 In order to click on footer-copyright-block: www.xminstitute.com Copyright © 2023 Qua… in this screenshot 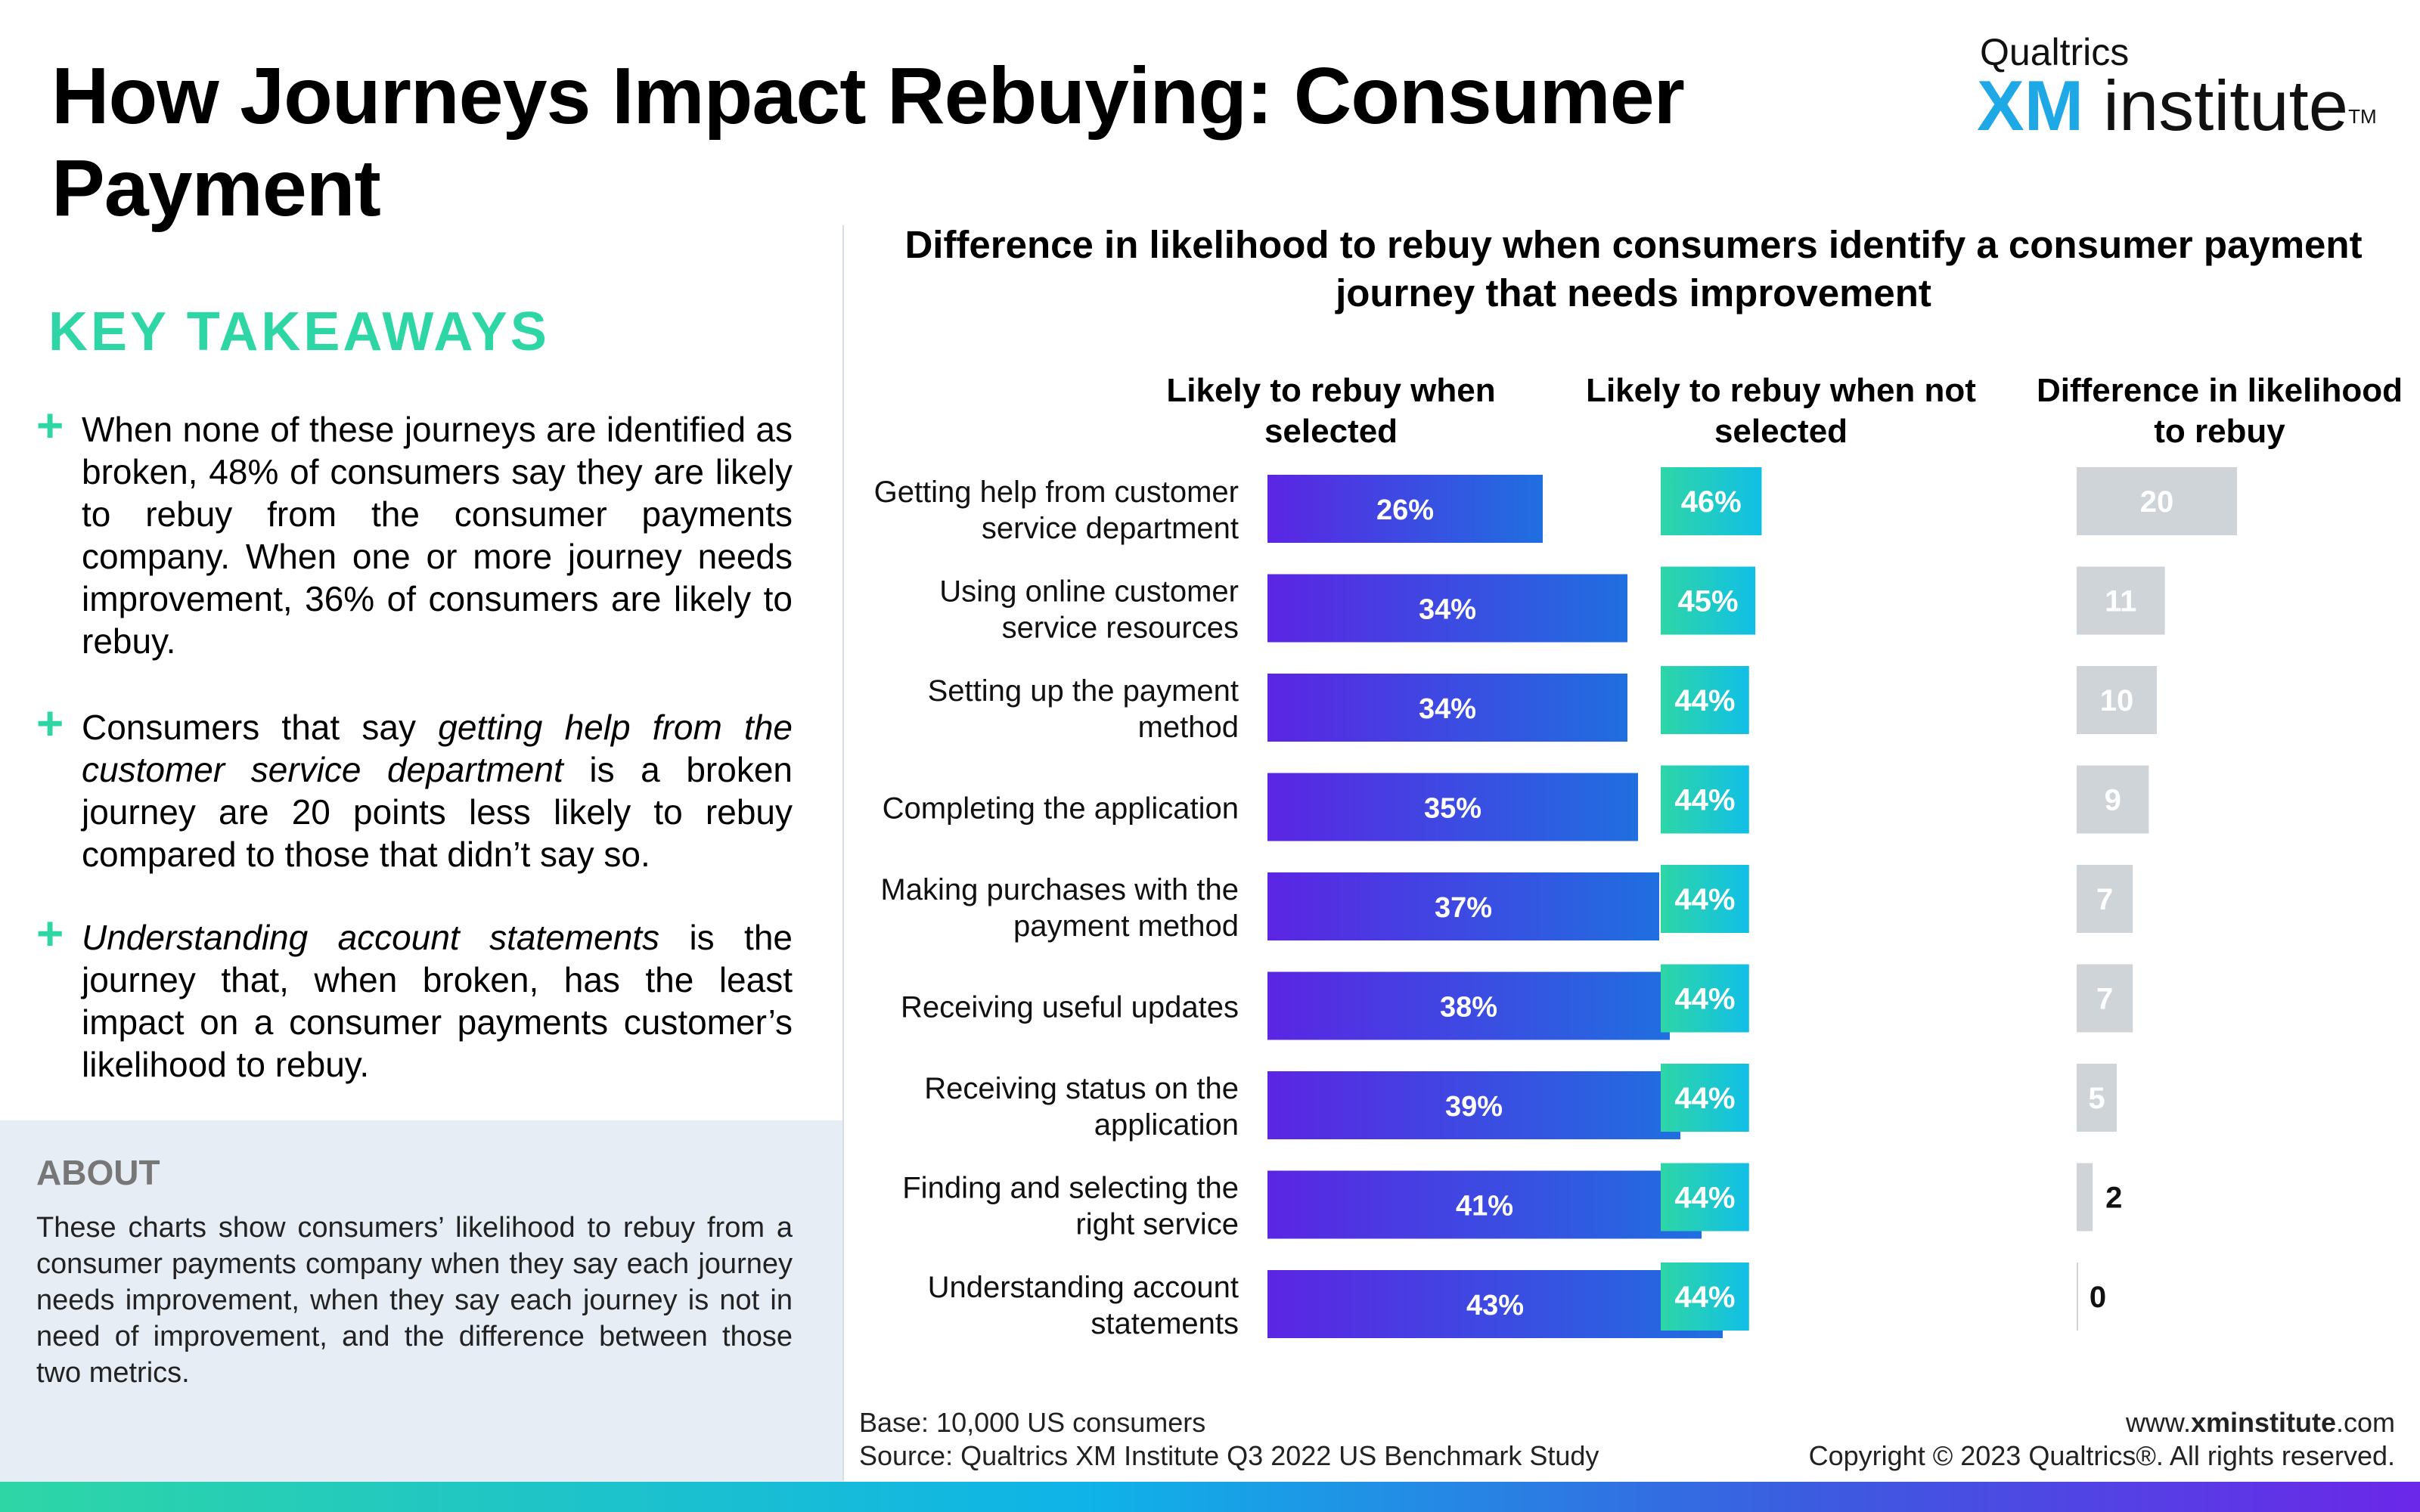, I will do `click(2029, 1439)`.